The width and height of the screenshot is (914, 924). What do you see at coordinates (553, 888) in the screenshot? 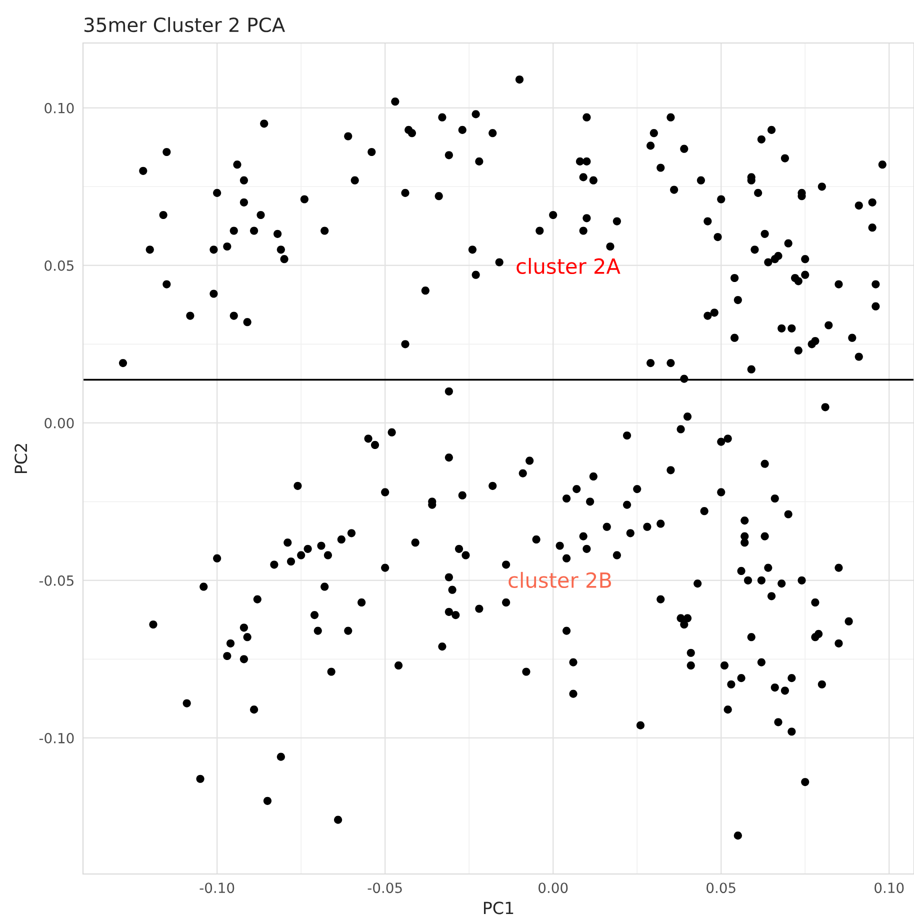
I see `x-tick-label: 0.00` at bounding box center [553, 888].